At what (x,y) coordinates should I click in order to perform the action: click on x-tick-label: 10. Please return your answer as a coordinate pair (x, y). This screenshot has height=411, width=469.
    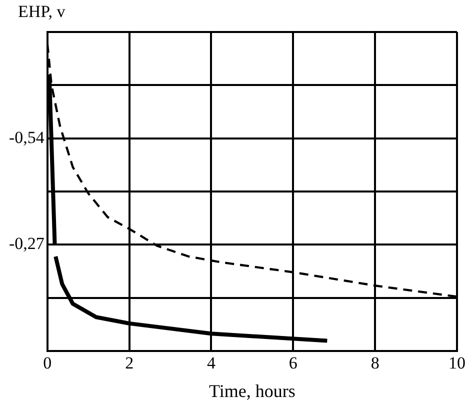
    Looking at the image, I should click on (457, 363).